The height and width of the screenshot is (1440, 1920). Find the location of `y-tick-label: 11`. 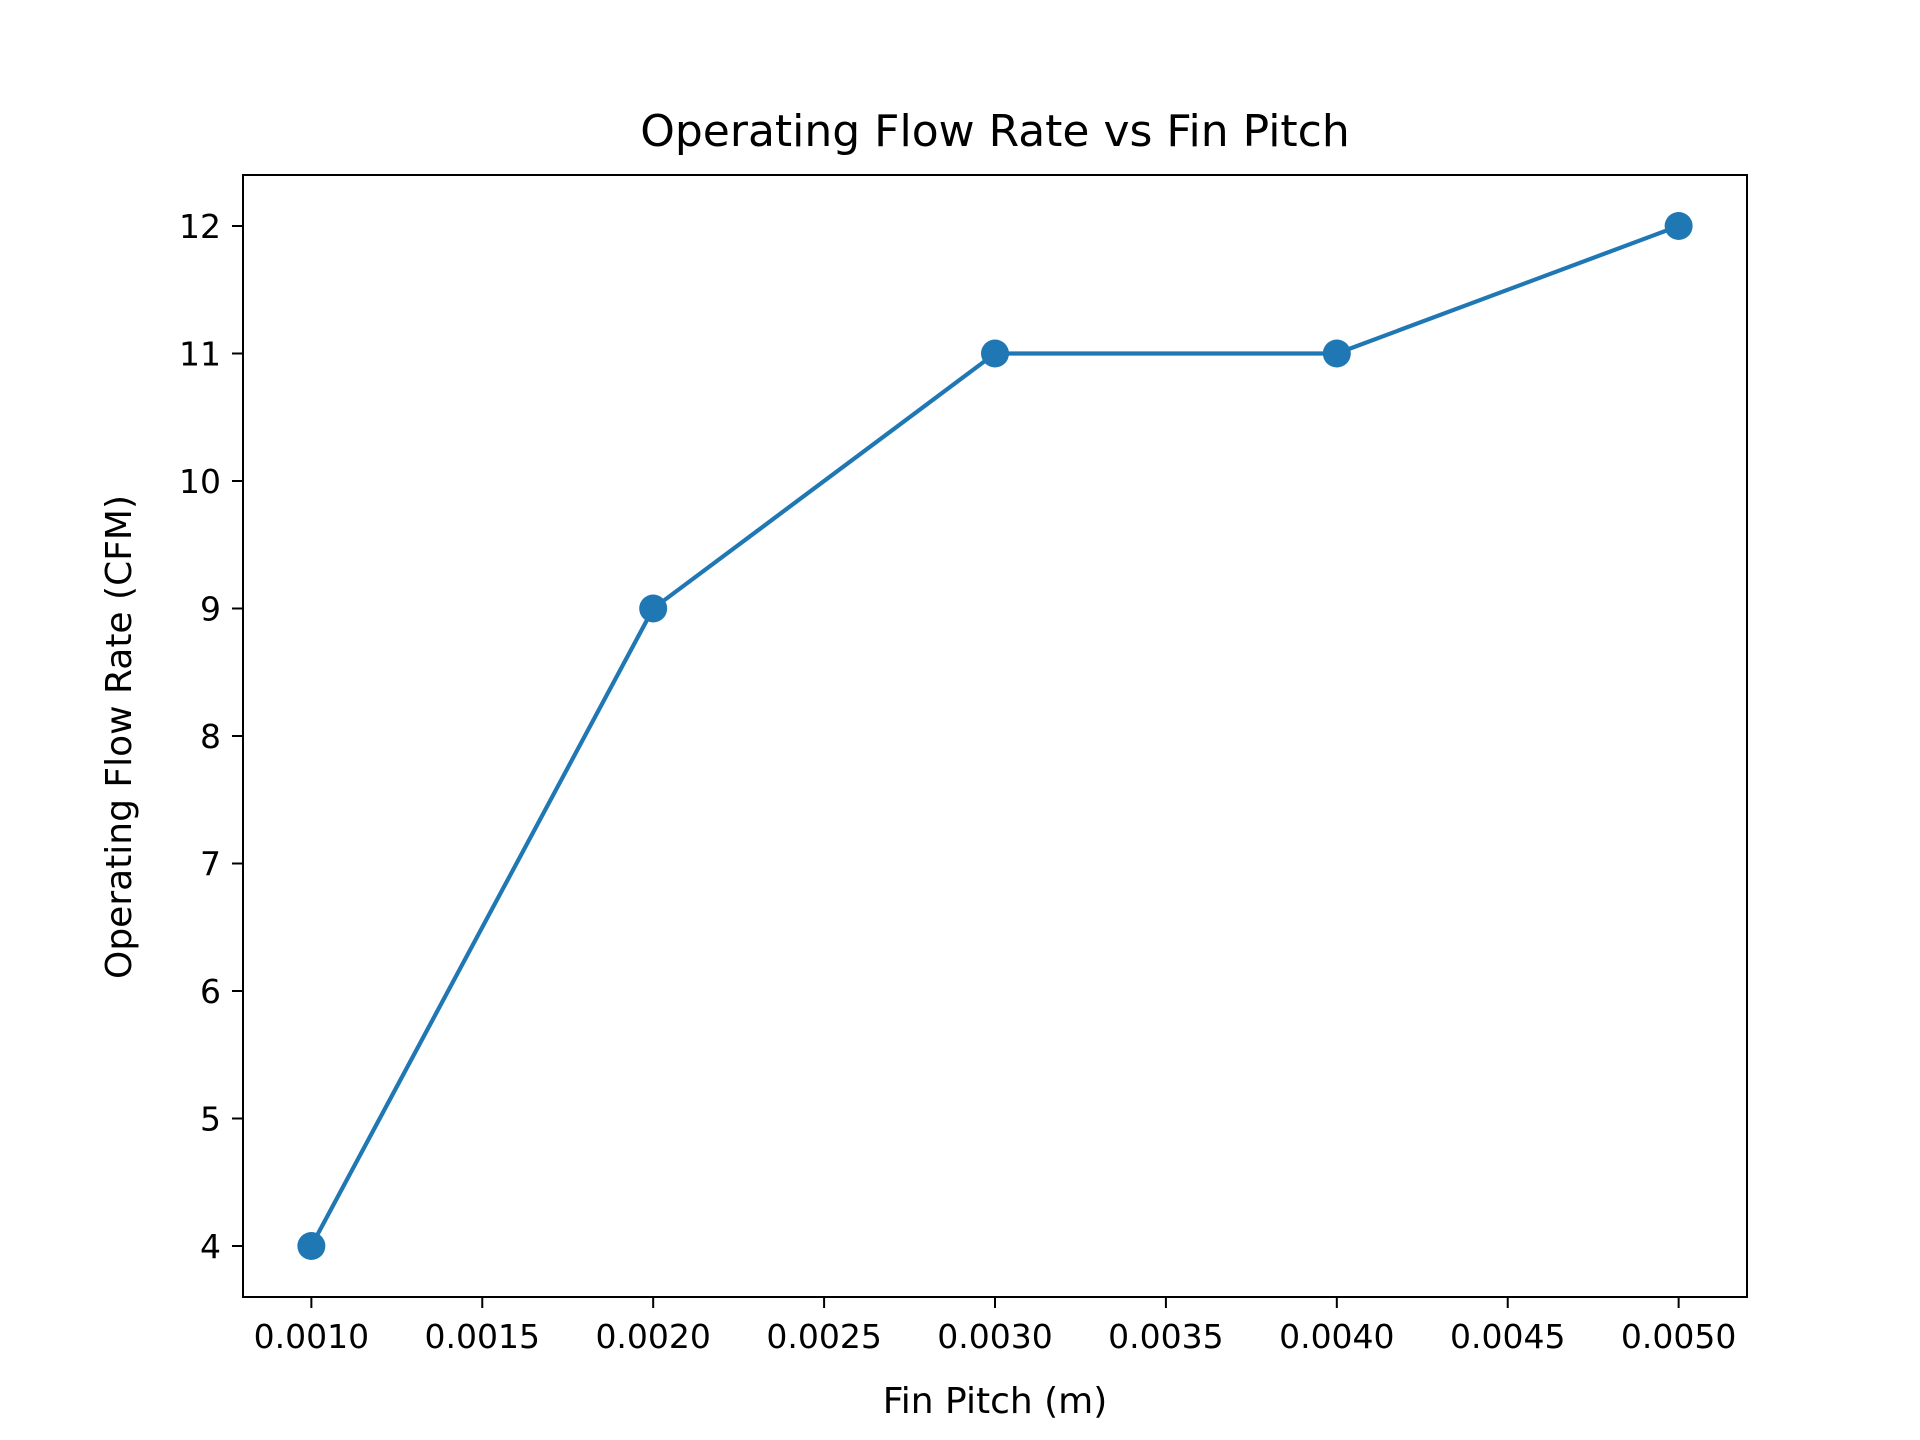

y-tick-label: 11 is located at coordinates (200, 354).